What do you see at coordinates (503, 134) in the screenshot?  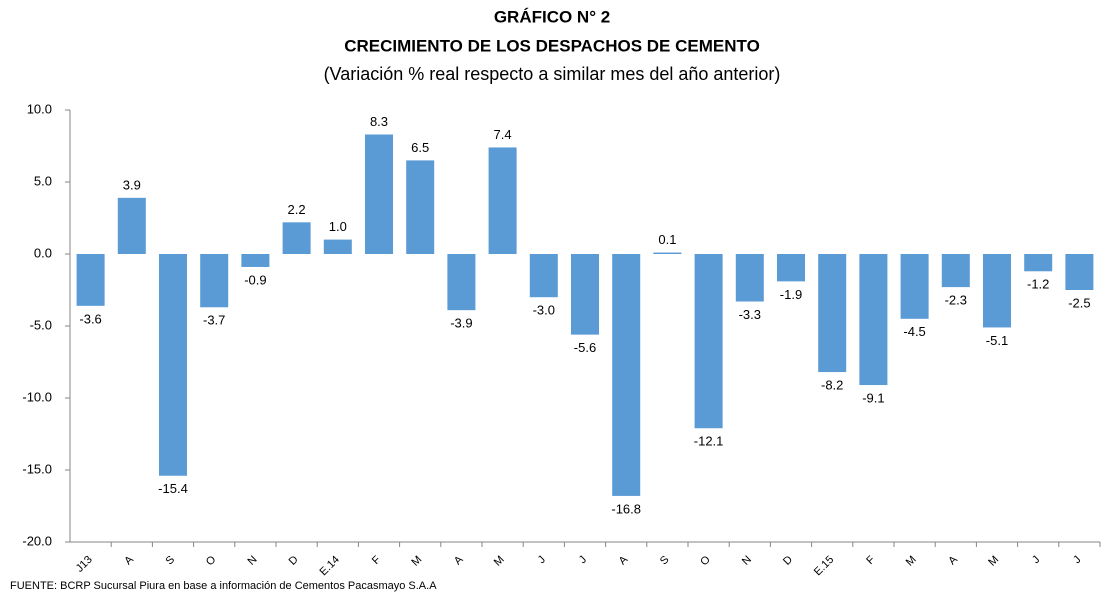 I see `value-label: 7.4` at bounding box center [503, 134].